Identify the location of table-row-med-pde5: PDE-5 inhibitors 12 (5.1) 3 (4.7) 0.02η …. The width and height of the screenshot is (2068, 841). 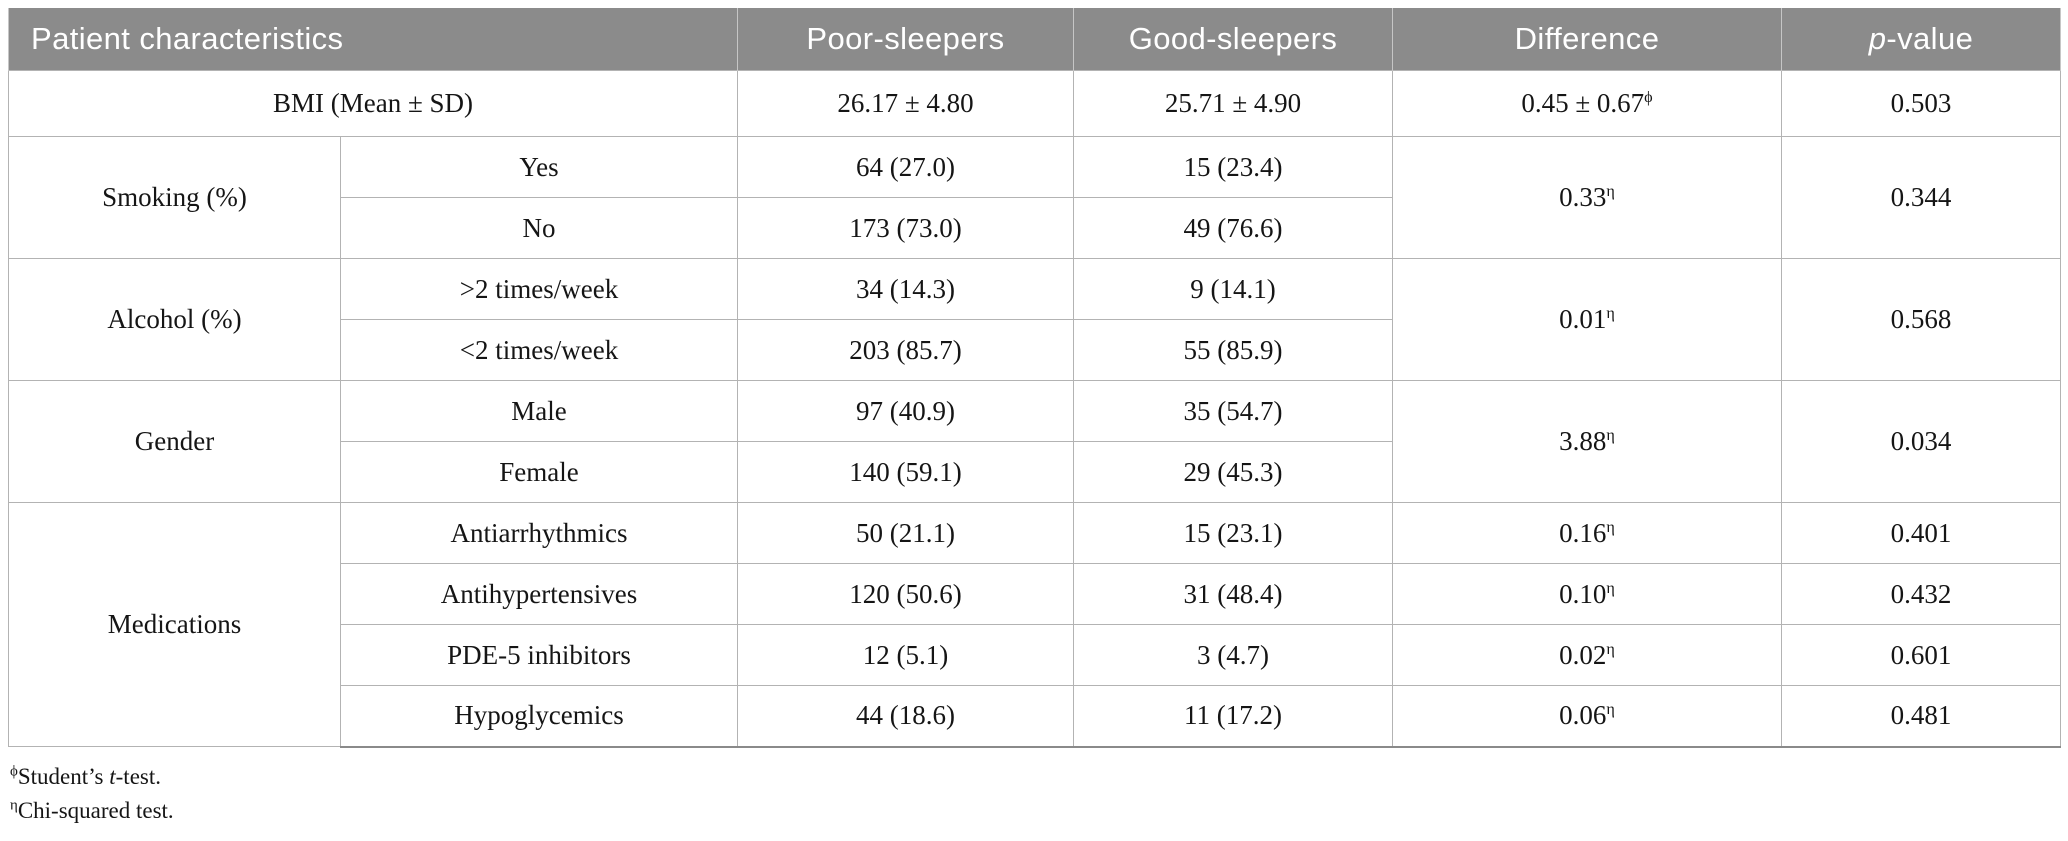
(1035, 655).